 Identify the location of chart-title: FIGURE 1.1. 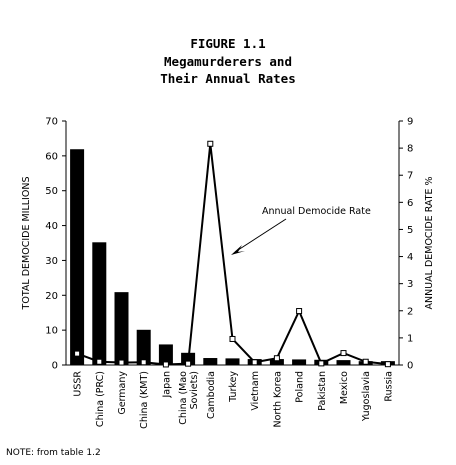
(227, 43).